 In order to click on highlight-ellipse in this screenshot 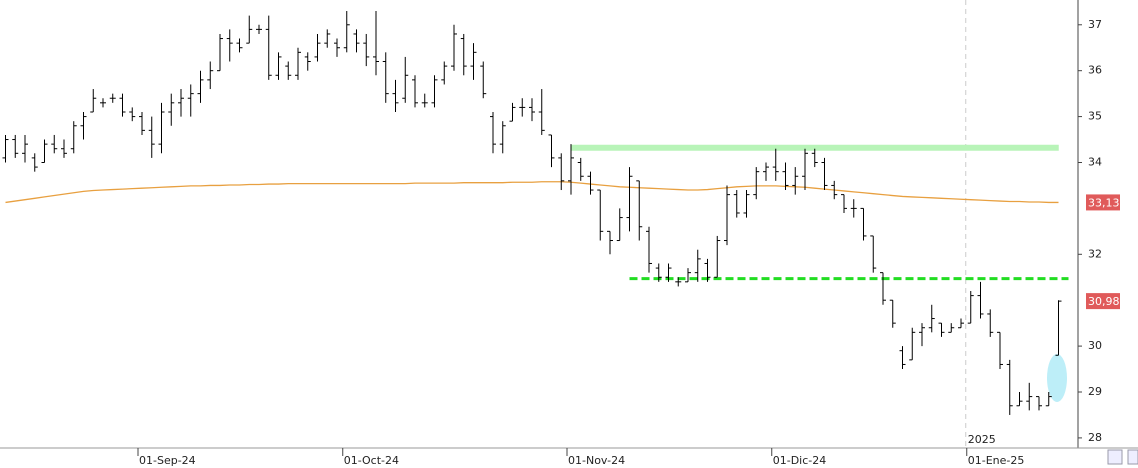, I will do `click(1057, 378)`.